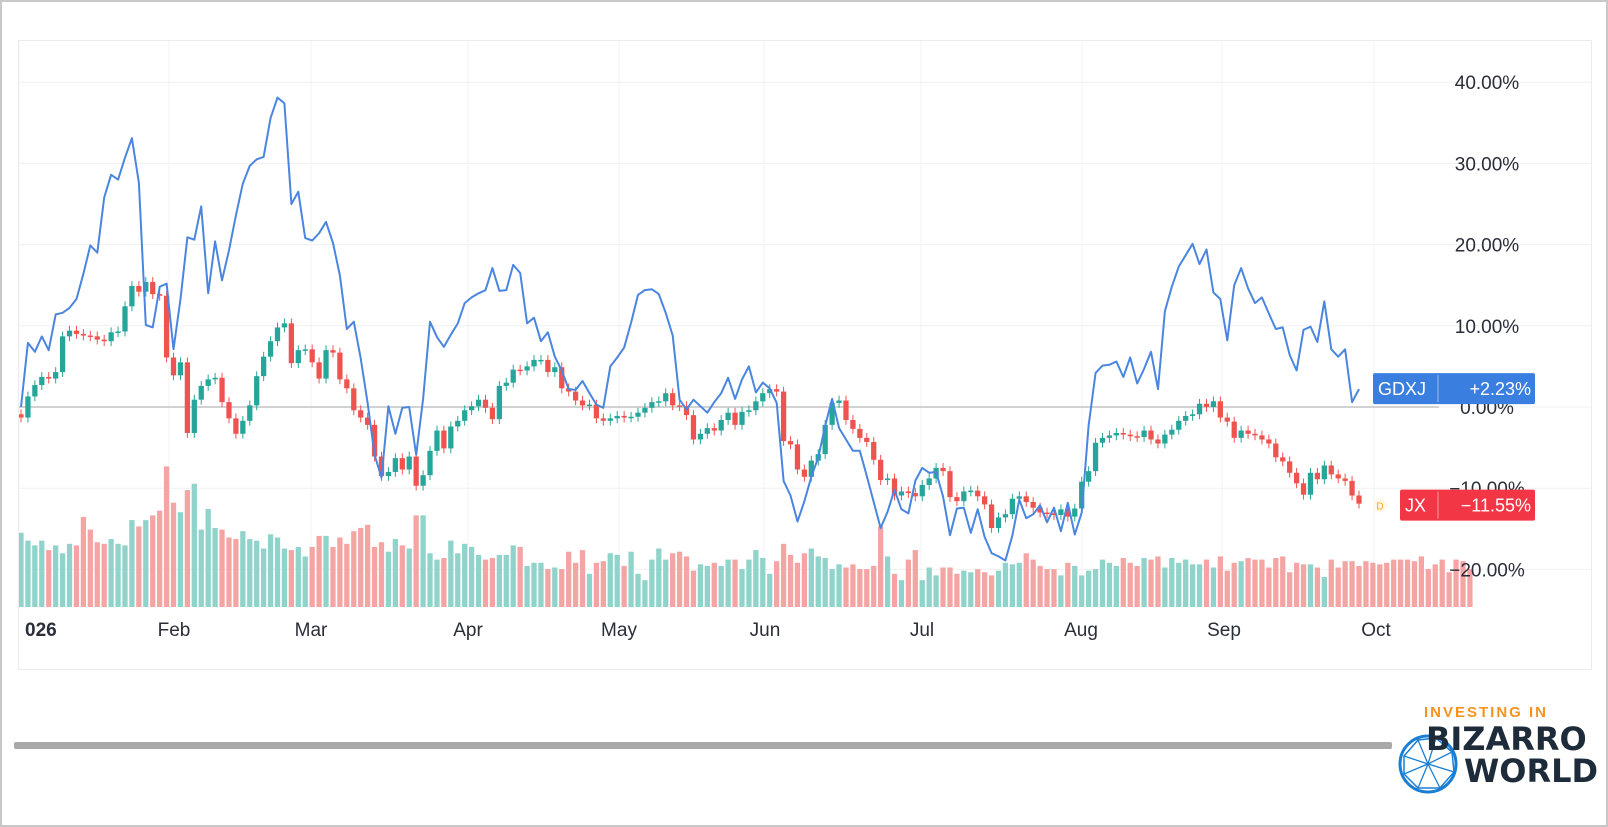  What do you see at coordinates (1224, 630) in the screenshot?
I see `x-tick-label: Sep` at bounding box center [1224, 630].